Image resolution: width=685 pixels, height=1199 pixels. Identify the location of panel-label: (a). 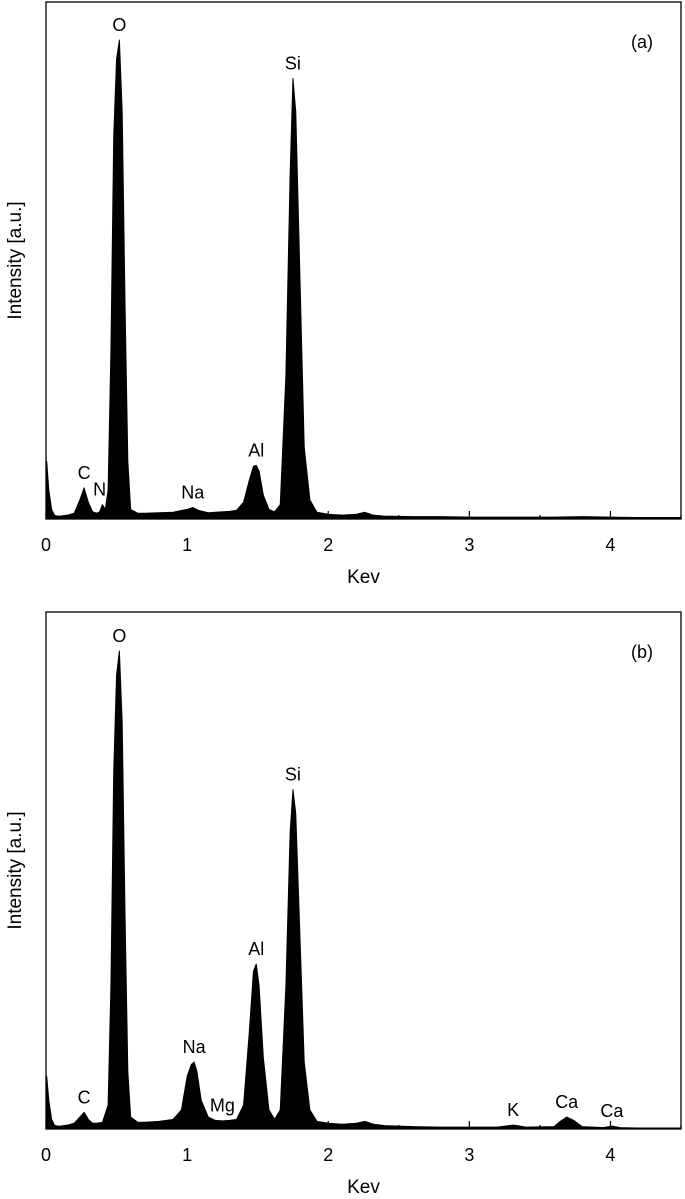
(642, 42).